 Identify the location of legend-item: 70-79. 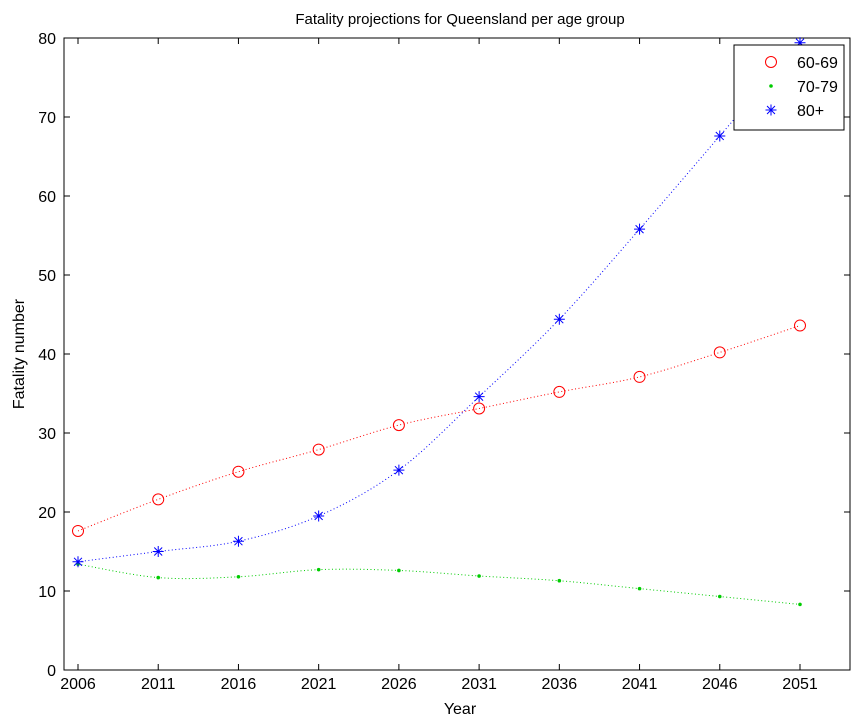
(803, 87).